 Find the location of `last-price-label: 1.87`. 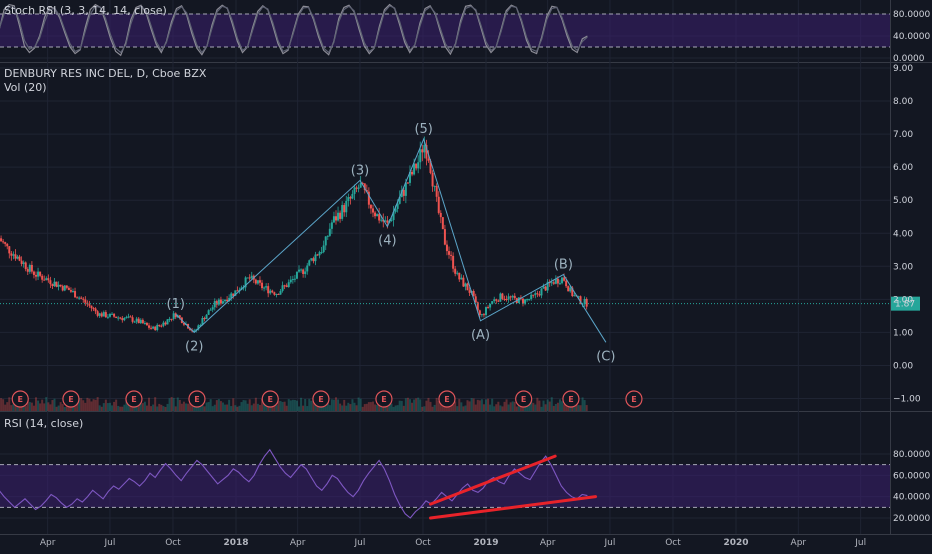

last-price-label: 1.87 is located at coordinates (905, 305).